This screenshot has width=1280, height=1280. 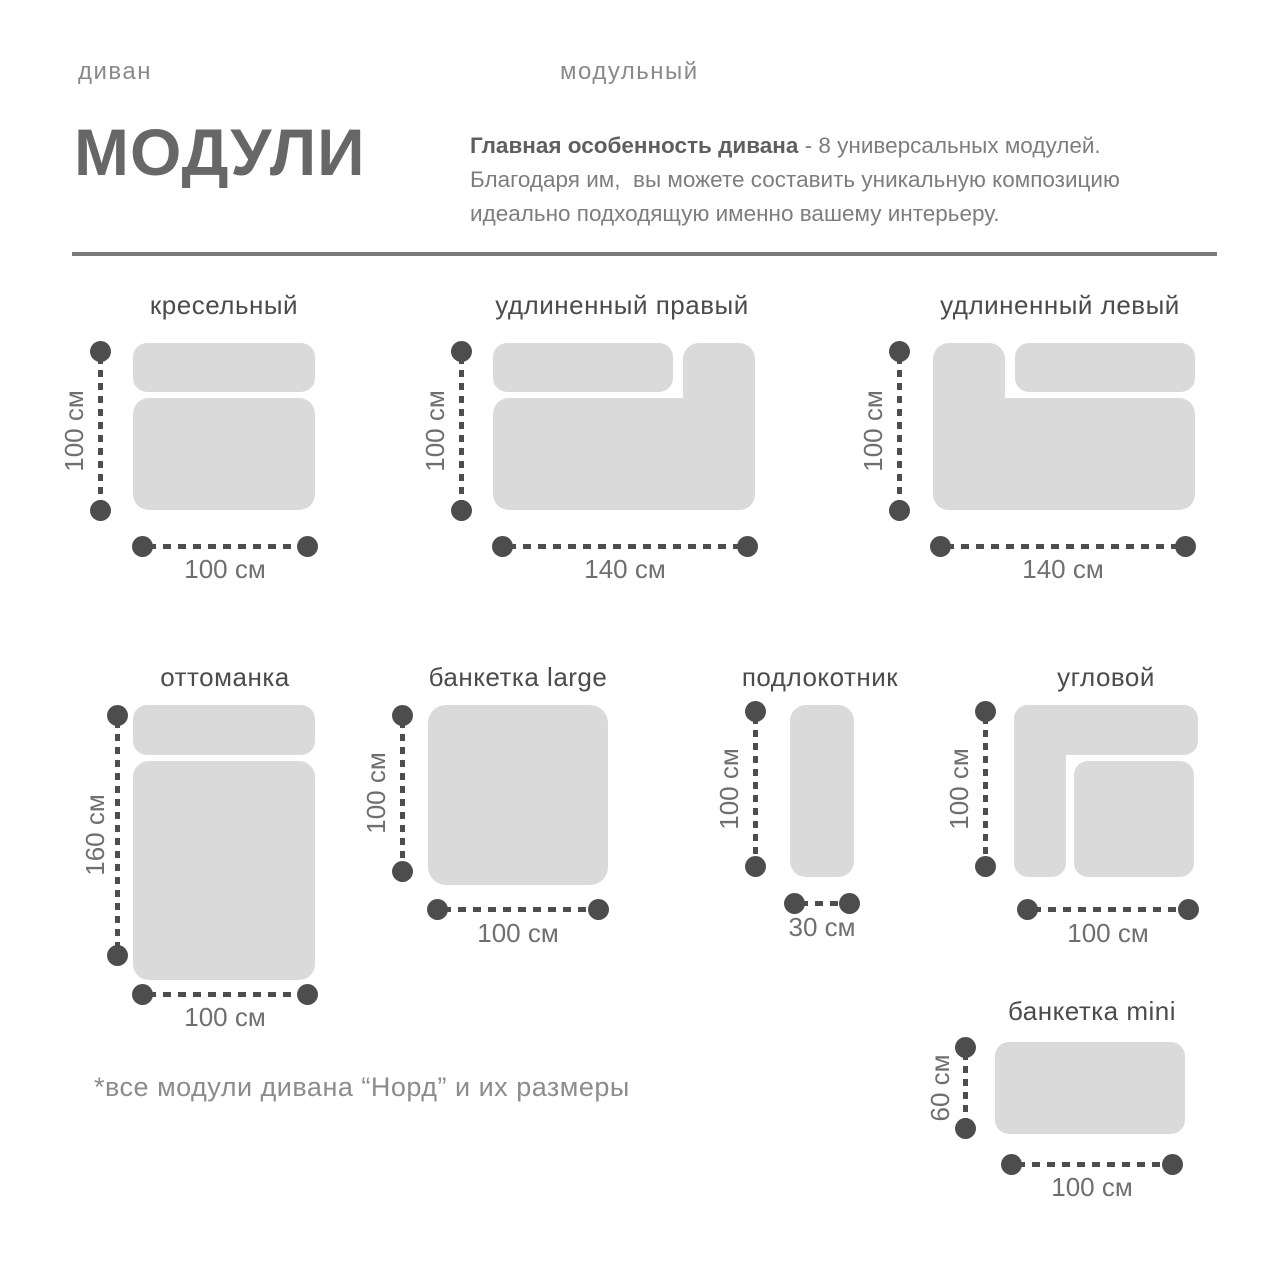 I want to click on module-name: банкетка large, so click(x=518, y=677).